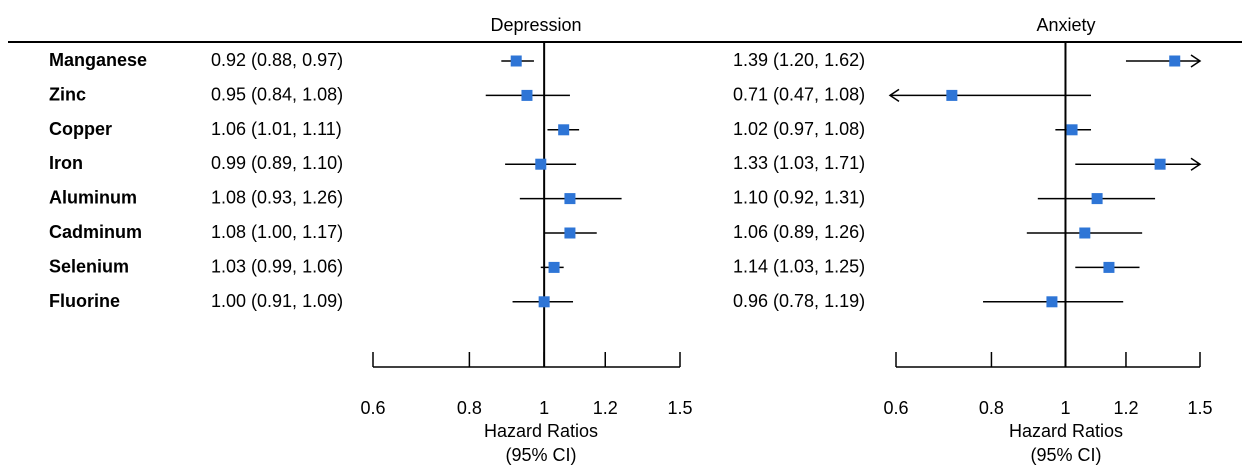  What do you see at coordinates (564, 130) in the screenshot?
I see `depression-estimate-marker-copper` at bounding box center [564, 130].